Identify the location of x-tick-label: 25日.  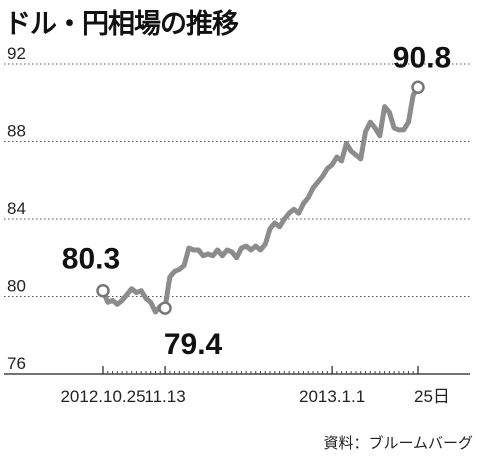
(432, 396).